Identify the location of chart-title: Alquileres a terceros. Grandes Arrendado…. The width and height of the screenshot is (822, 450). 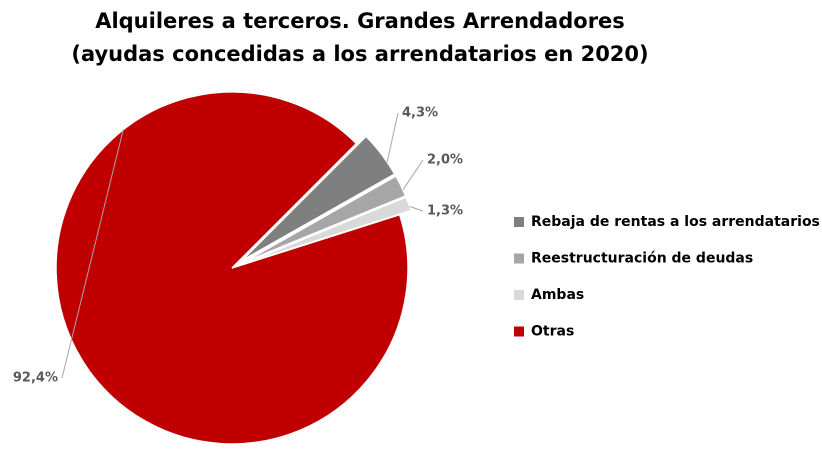
(360, 21).